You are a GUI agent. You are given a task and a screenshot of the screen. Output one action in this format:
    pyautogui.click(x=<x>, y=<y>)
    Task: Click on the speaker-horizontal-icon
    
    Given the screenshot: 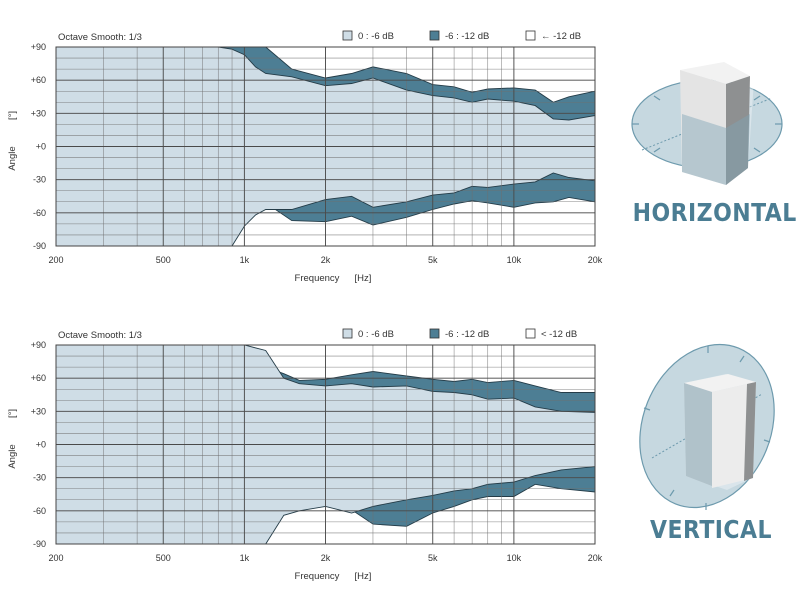 What is the action you would take?
    pyautogui.click(x=707, y=123)
    